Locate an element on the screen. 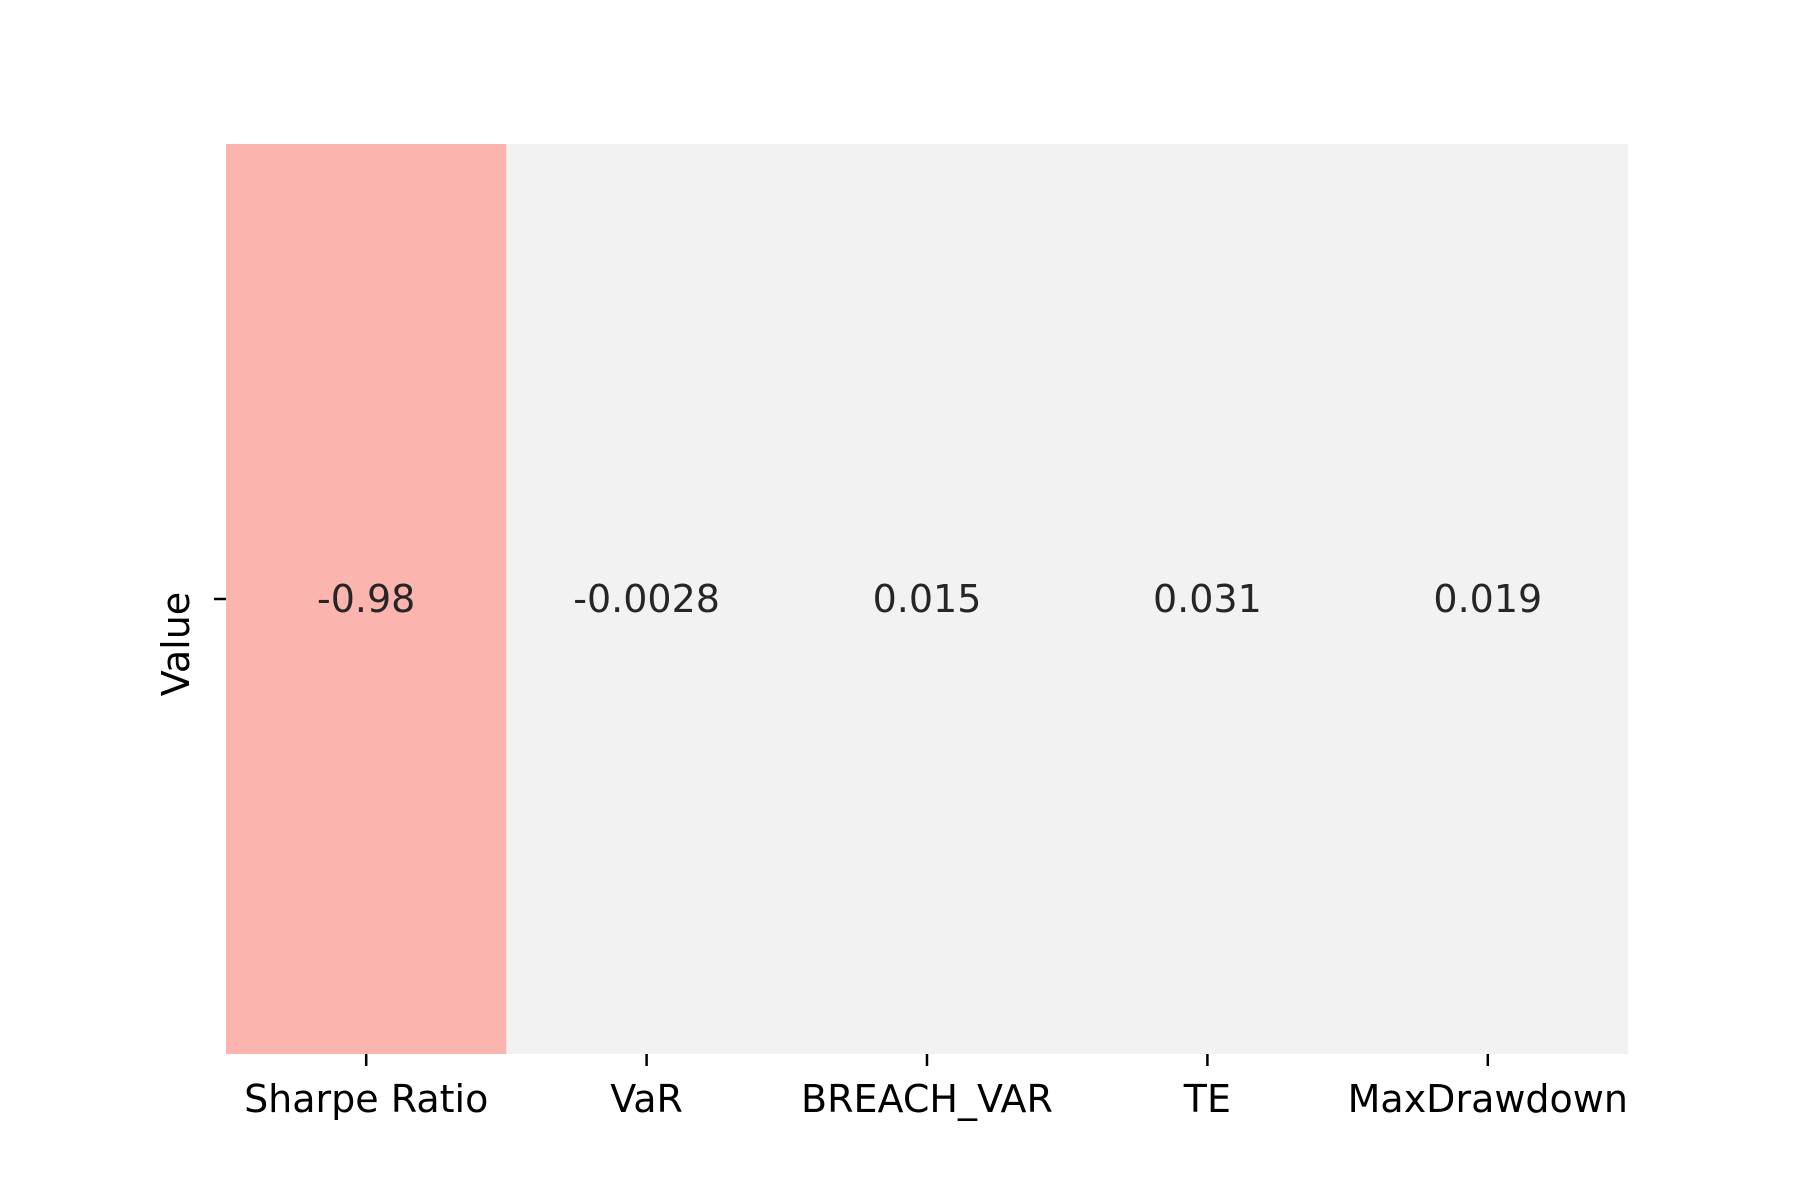 The width and height of the screenshot is (1800, 1200). x-axis: Sharpe Ratio VaR BREACH_VAR TE MaxDrawdown is located at coordinates (936, 1087).